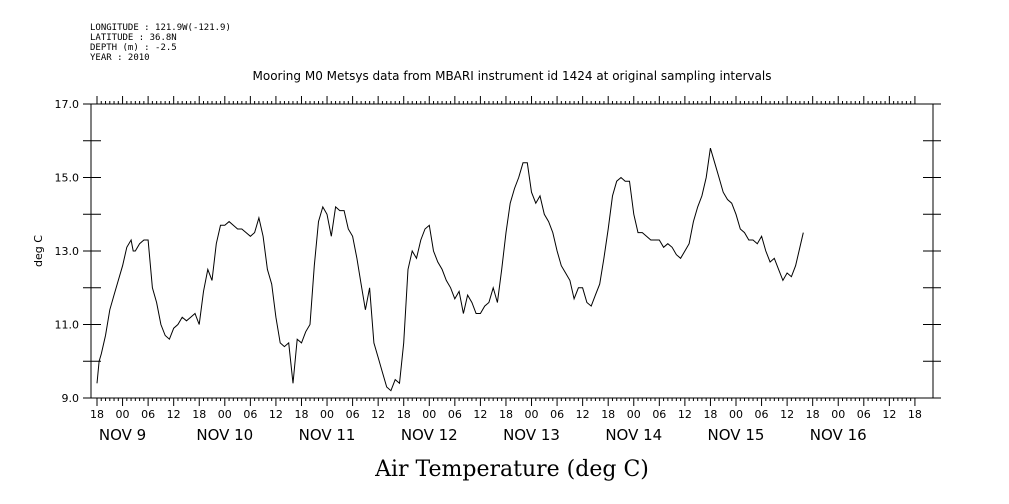 This screenshot has width=1009, height=504. Describe the element at coordinates (67, 104) in the screenshot. I see `y-tick-label: 17.0` at that location.